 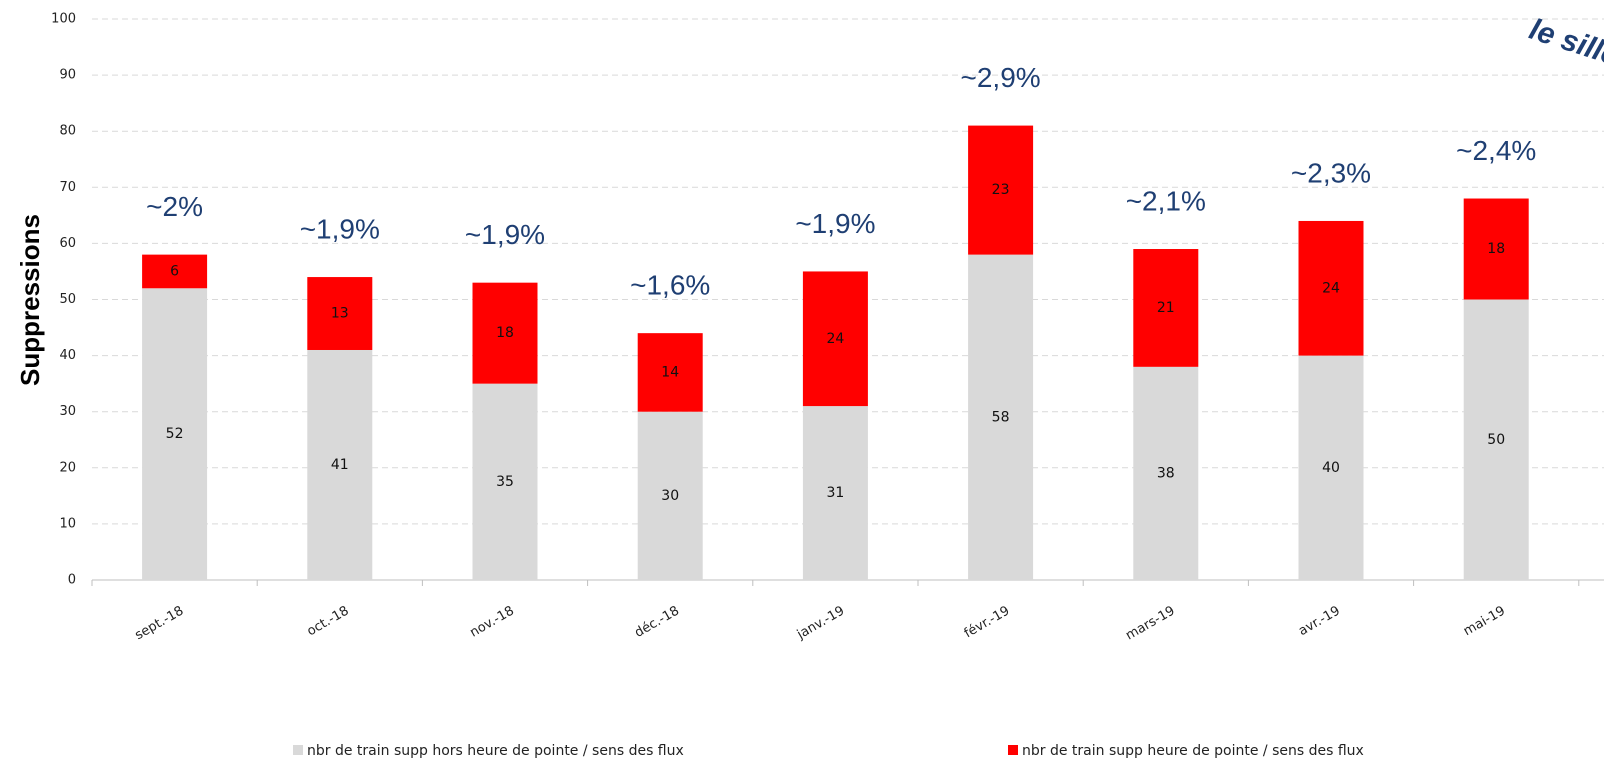 I want to click on annotation: ~2,3%, so click(x=1331, y=172).